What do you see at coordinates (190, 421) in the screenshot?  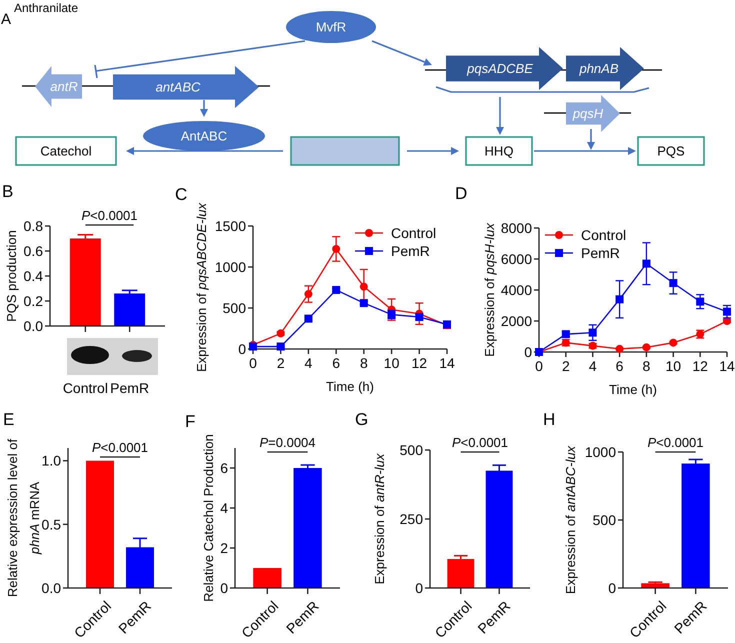 I see `chart-title: F` at bounding box center [190, 421].